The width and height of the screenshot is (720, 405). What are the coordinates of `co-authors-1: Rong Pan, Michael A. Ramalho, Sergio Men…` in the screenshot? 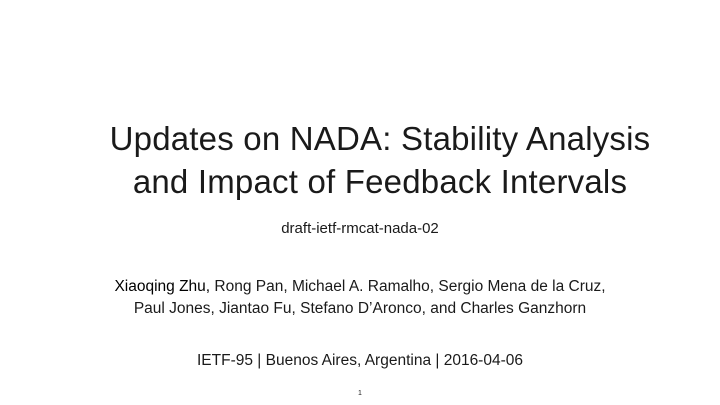 It's located at (408, 286).